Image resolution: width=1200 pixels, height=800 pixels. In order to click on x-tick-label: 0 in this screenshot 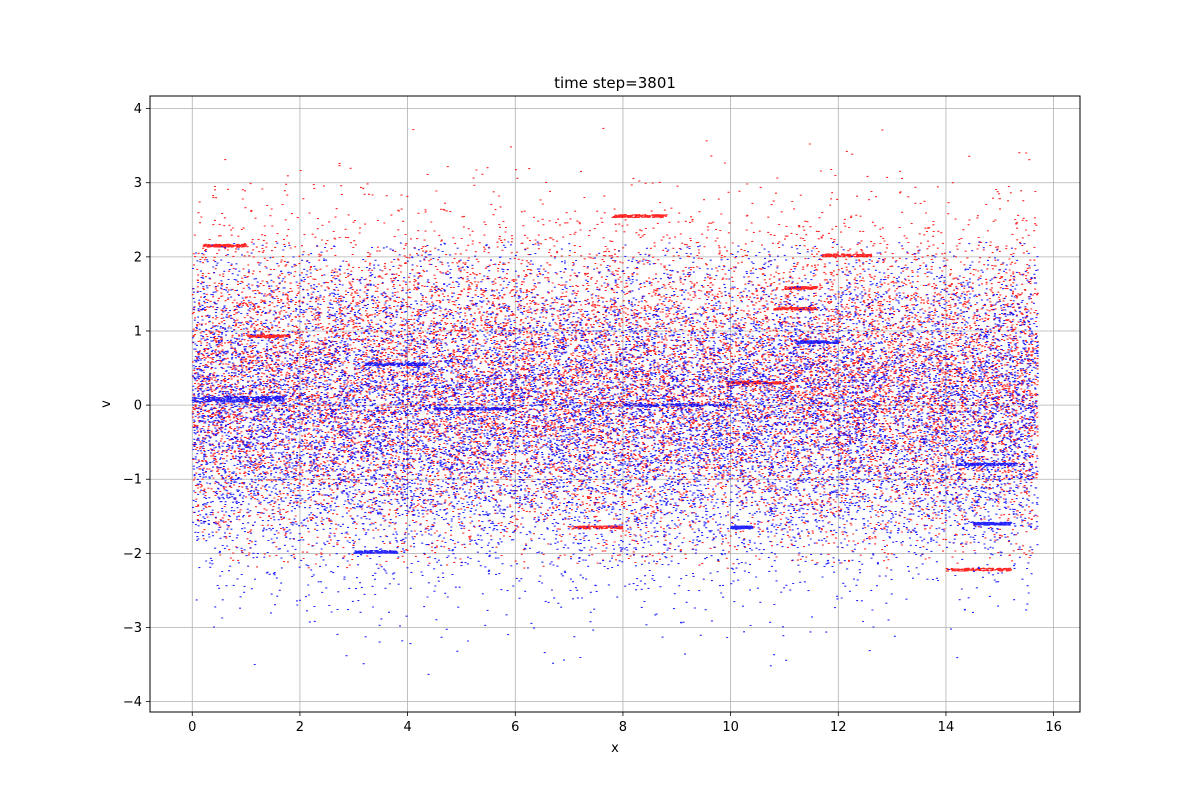, I will do `click(192, 727)`.